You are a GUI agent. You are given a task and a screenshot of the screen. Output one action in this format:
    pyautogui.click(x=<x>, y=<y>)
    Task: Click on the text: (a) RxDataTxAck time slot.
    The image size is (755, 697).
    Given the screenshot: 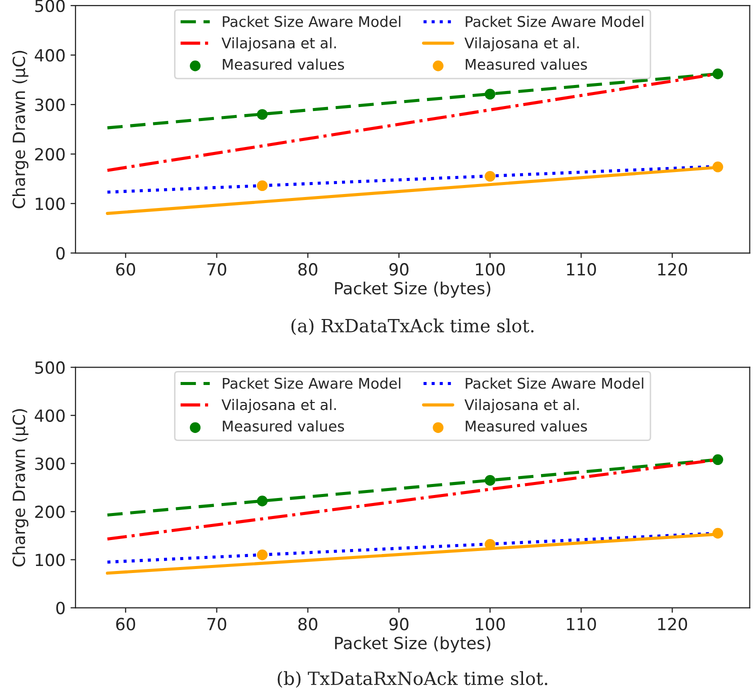 What is the action you would take?
    pyautogui.click(x=412, y=327)
    